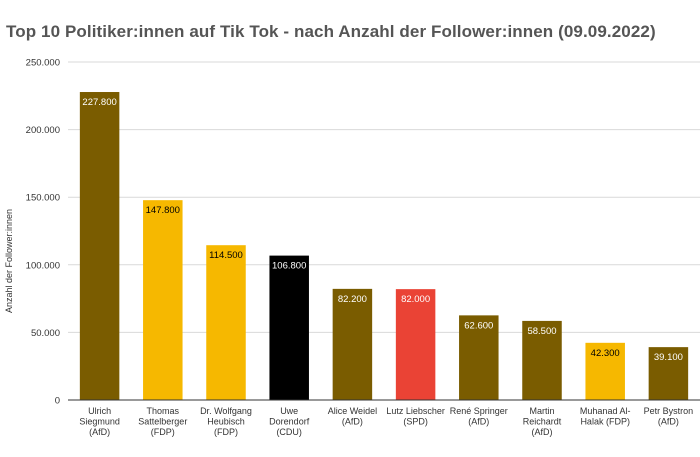  What do you see at coordinates (57, 401) in the screenshot?
I see `y-tick-label: 0` at bounding box center [57, 401].